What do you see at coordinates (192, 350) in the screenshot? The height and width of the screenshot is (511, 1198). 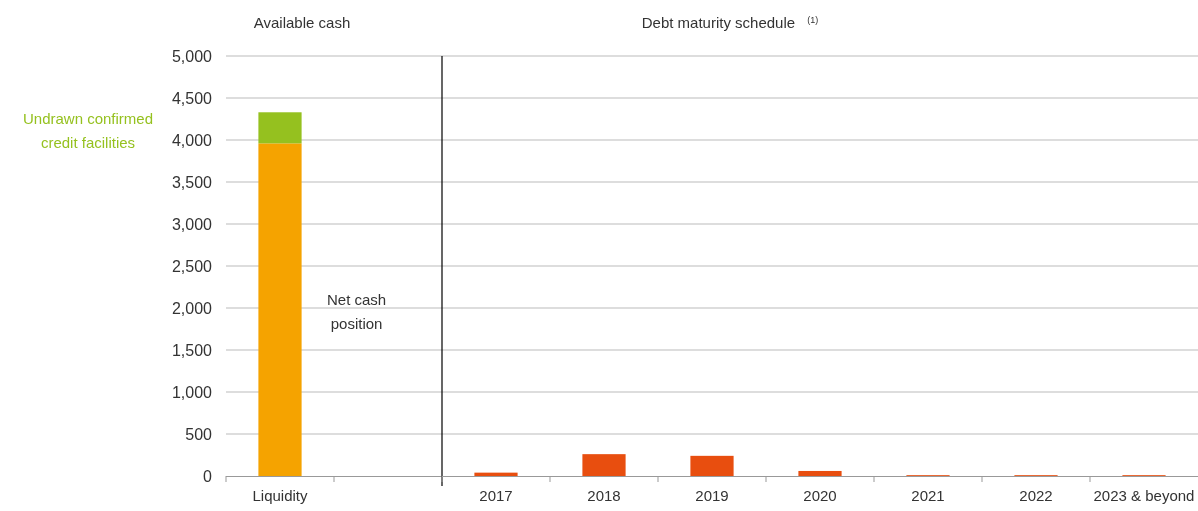 I see `y-tick-label: 1,500` at bounding box center [192, 350].